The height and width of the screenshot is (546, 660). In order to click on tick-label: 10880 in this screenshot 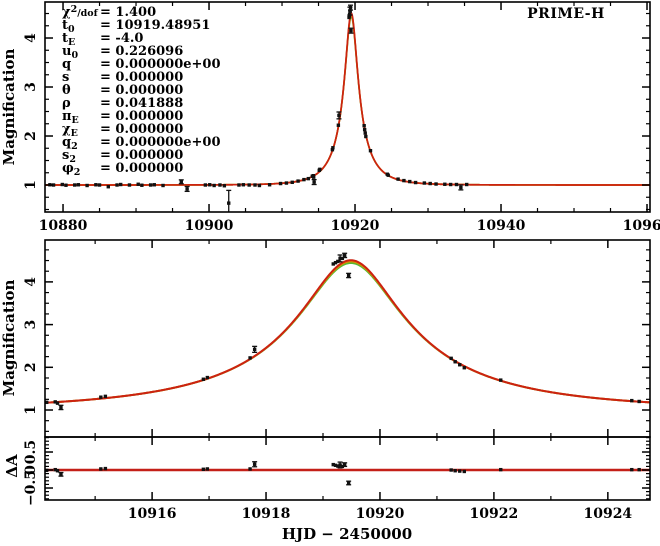, I will do `click(63, 226)`.